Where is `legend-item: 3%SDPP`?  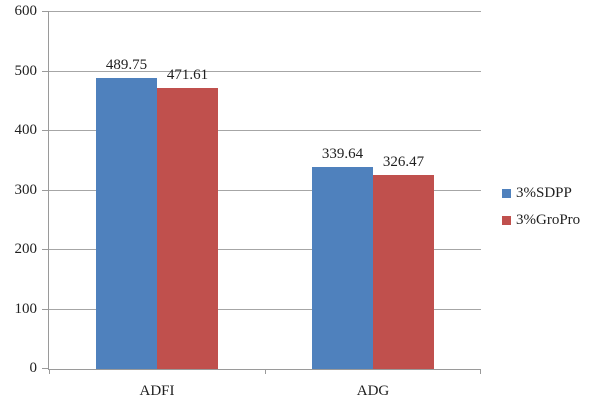
legend-item: 3%SDPP is located at coordinates (541, 193).